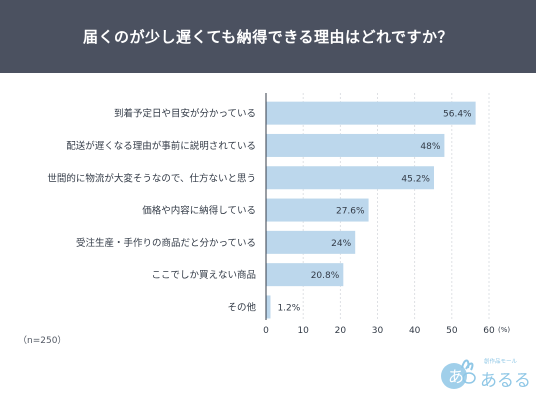  Describe the element at coordinates (266, 331) in the screenshot. I see `x-tick-label: 0` at that location.